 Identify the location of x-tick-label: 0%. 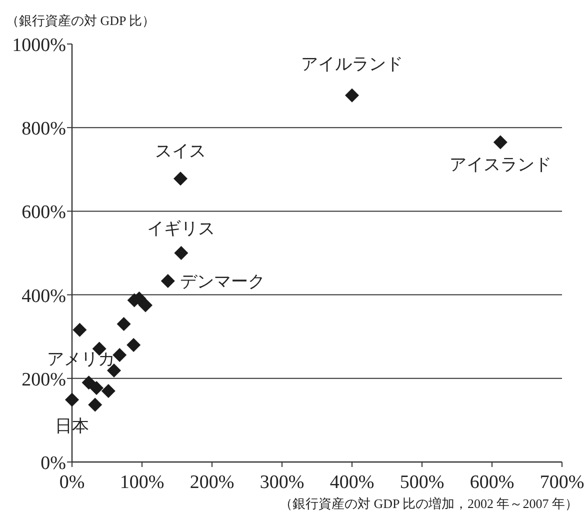
(72, 482).